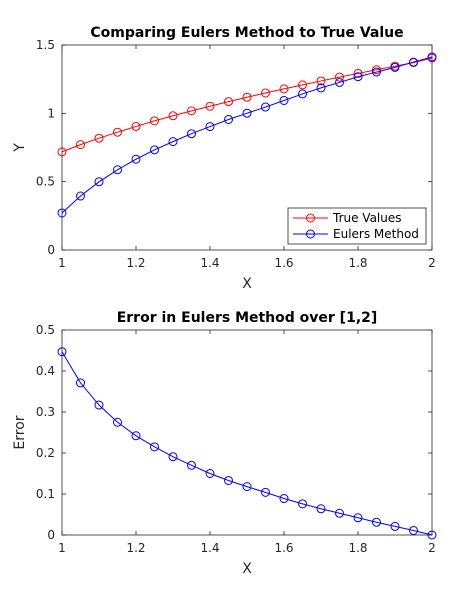 The width and height of the screenshot is (476, 601). Describe the element at coordinates (367, 218) in the screenshot. I see `legend-entry: True Values` at that location.